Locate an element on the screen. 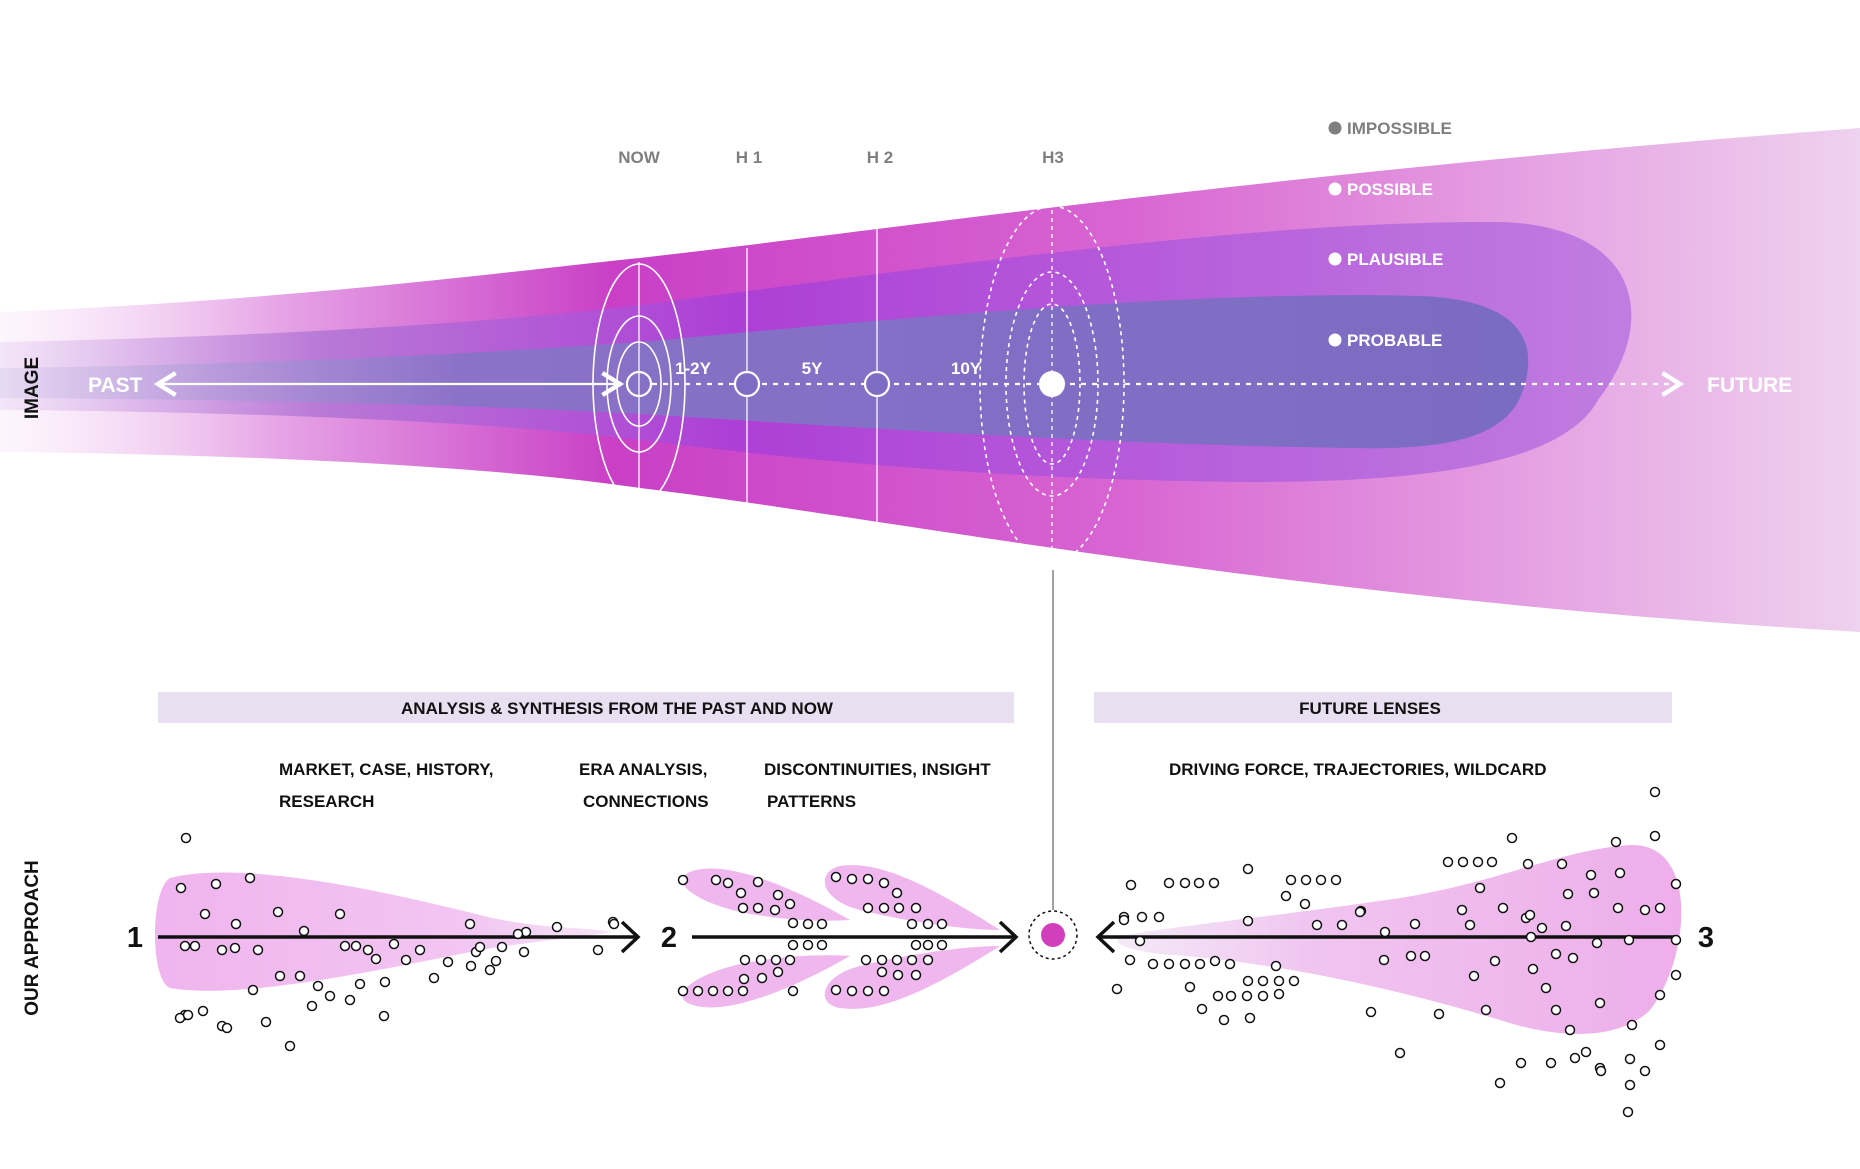 This screenshot has height=1169, width=1860. focal-point is located at coordinates (1053, 935).